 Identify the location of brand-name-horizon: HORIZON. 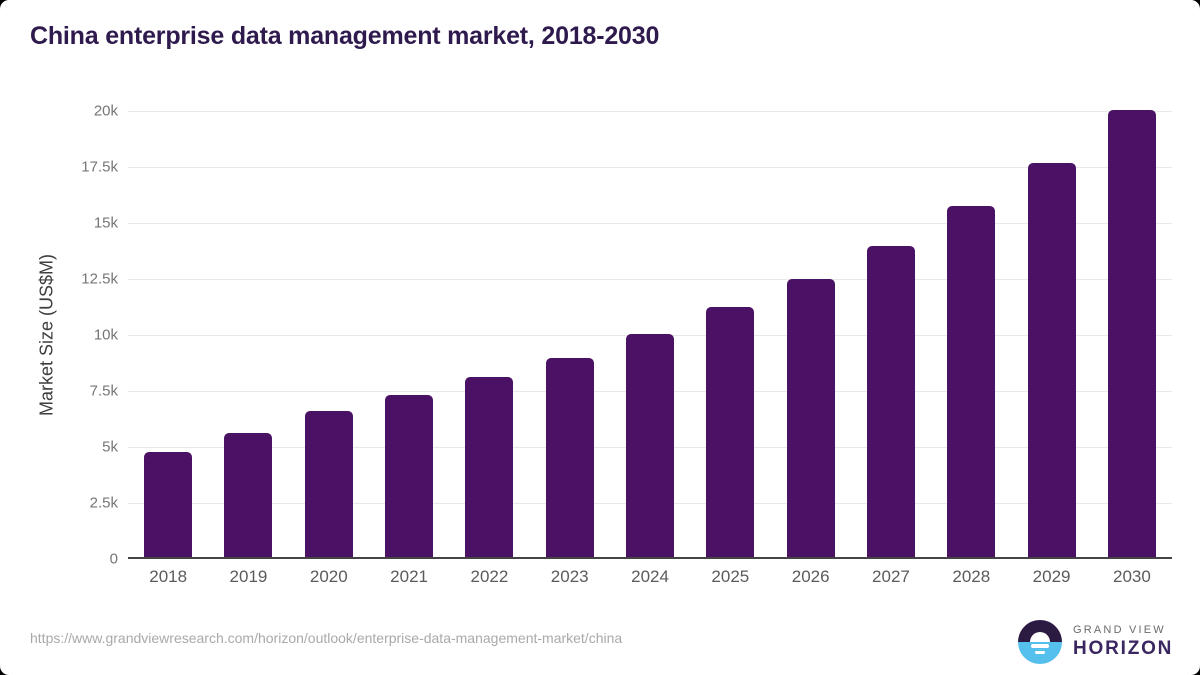
(1123, 648).